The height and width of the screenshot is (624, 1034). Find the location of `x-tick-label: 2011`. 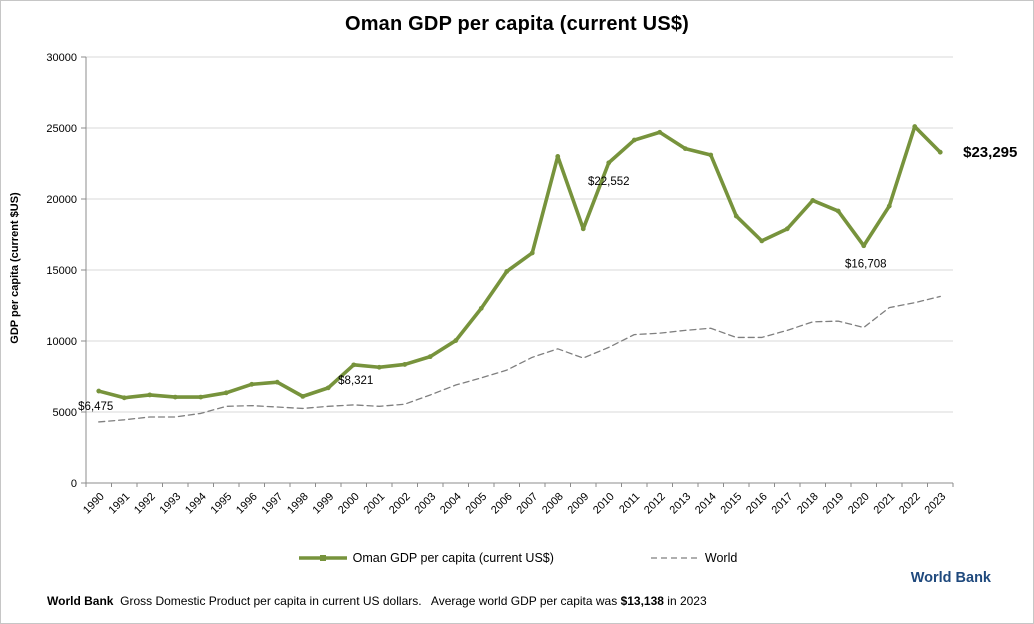

x-tick-label: 2011 is located at coordinates (629, 503).